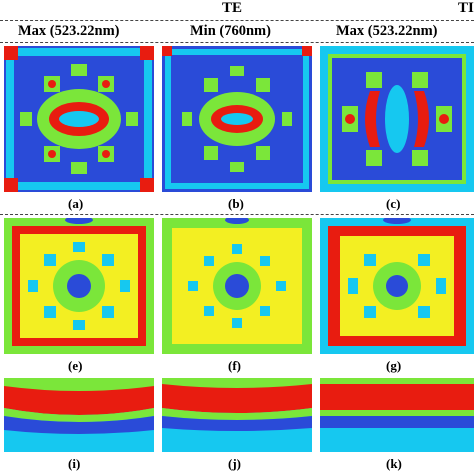 The width and height of the screenshot is (474, 474). I want to click on caption-c: (c), so click(393, 203).